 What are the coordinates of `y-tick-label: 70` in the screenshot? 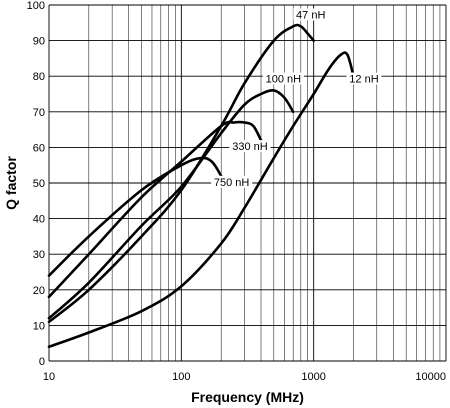 It's located at (39, 113).